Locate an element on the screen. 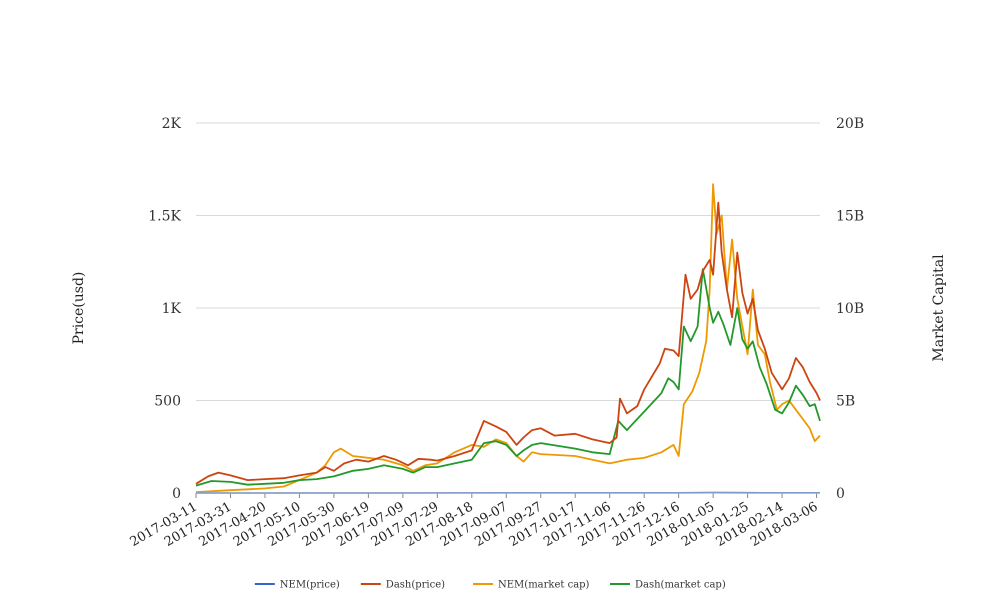  left-tick-label: 2K is located at coordinates (172, 124).